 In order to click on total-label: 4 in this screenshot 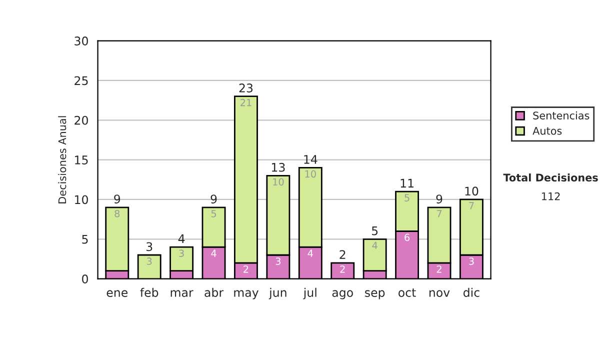, I will do `click(181, 239)`.